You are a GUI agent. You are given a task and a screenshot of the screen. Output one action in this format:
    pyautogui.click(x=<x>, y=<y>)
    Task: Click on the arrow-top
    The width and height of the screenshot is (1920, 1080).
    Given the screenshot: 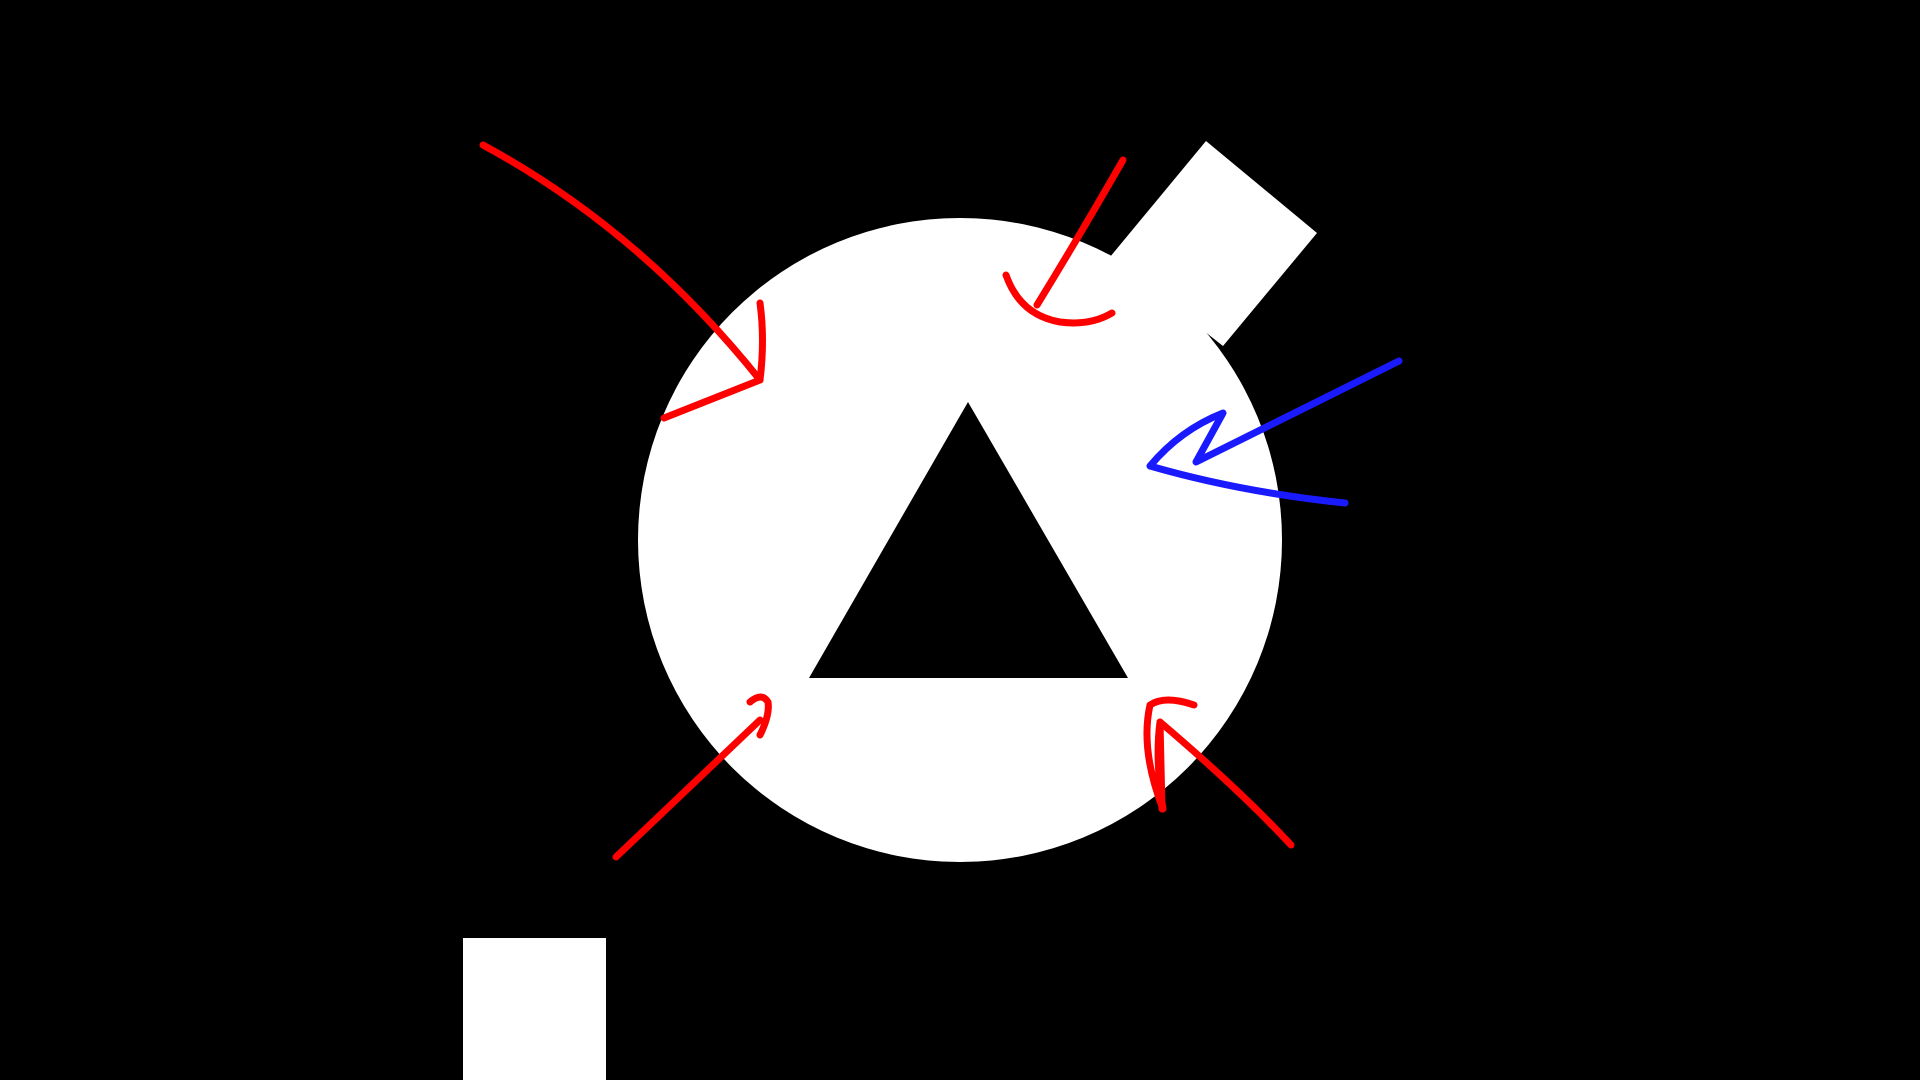 What is the action you would take?
    pyautogui.click(x=1064, y=241)
    